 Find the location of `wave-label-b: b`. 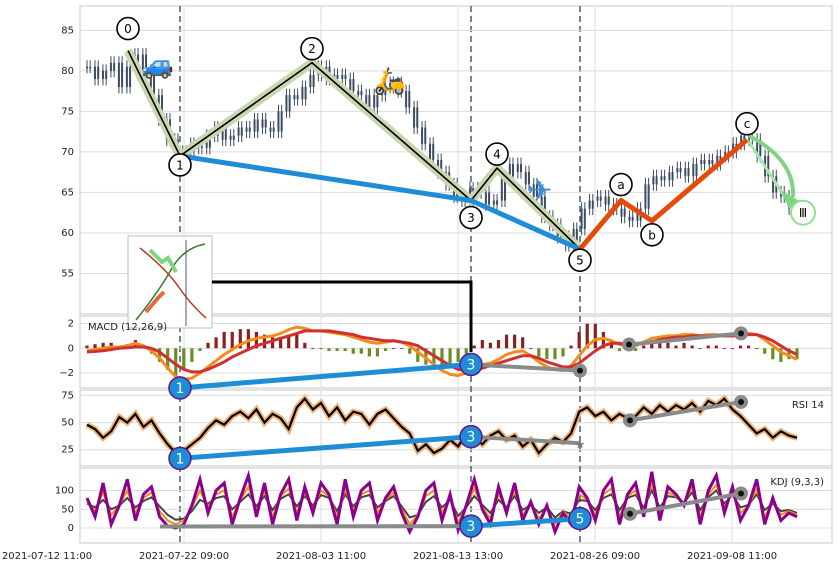

wave-label-b: b is located at coordinates (652, 235).